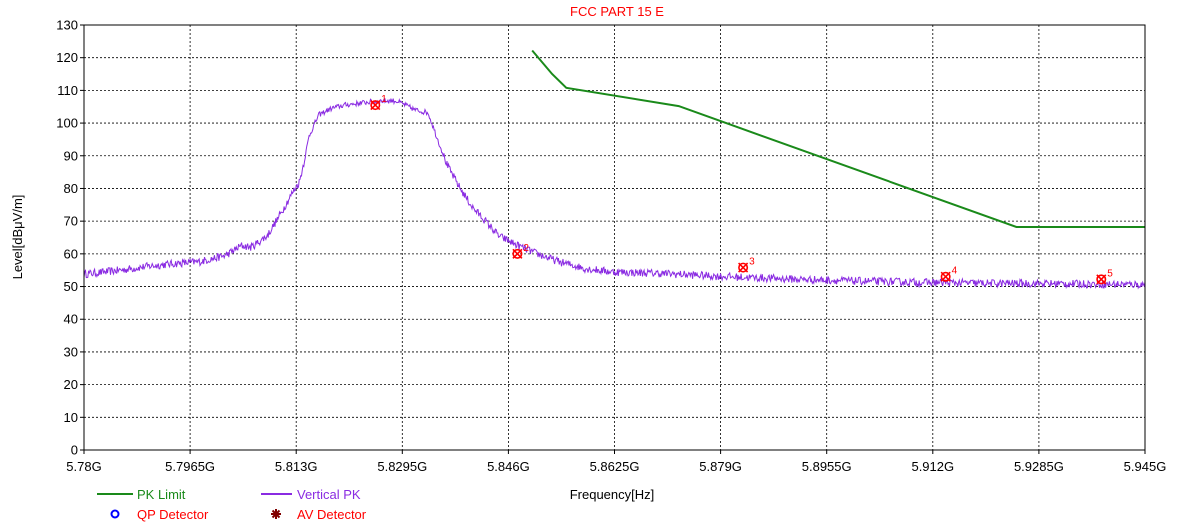 The height and width of the screenshot is (529, 1178). What do you see at coordinates (71, 384) in the screenshot?
I see `y-tick-label: 20` at bounding box center [71, 384].